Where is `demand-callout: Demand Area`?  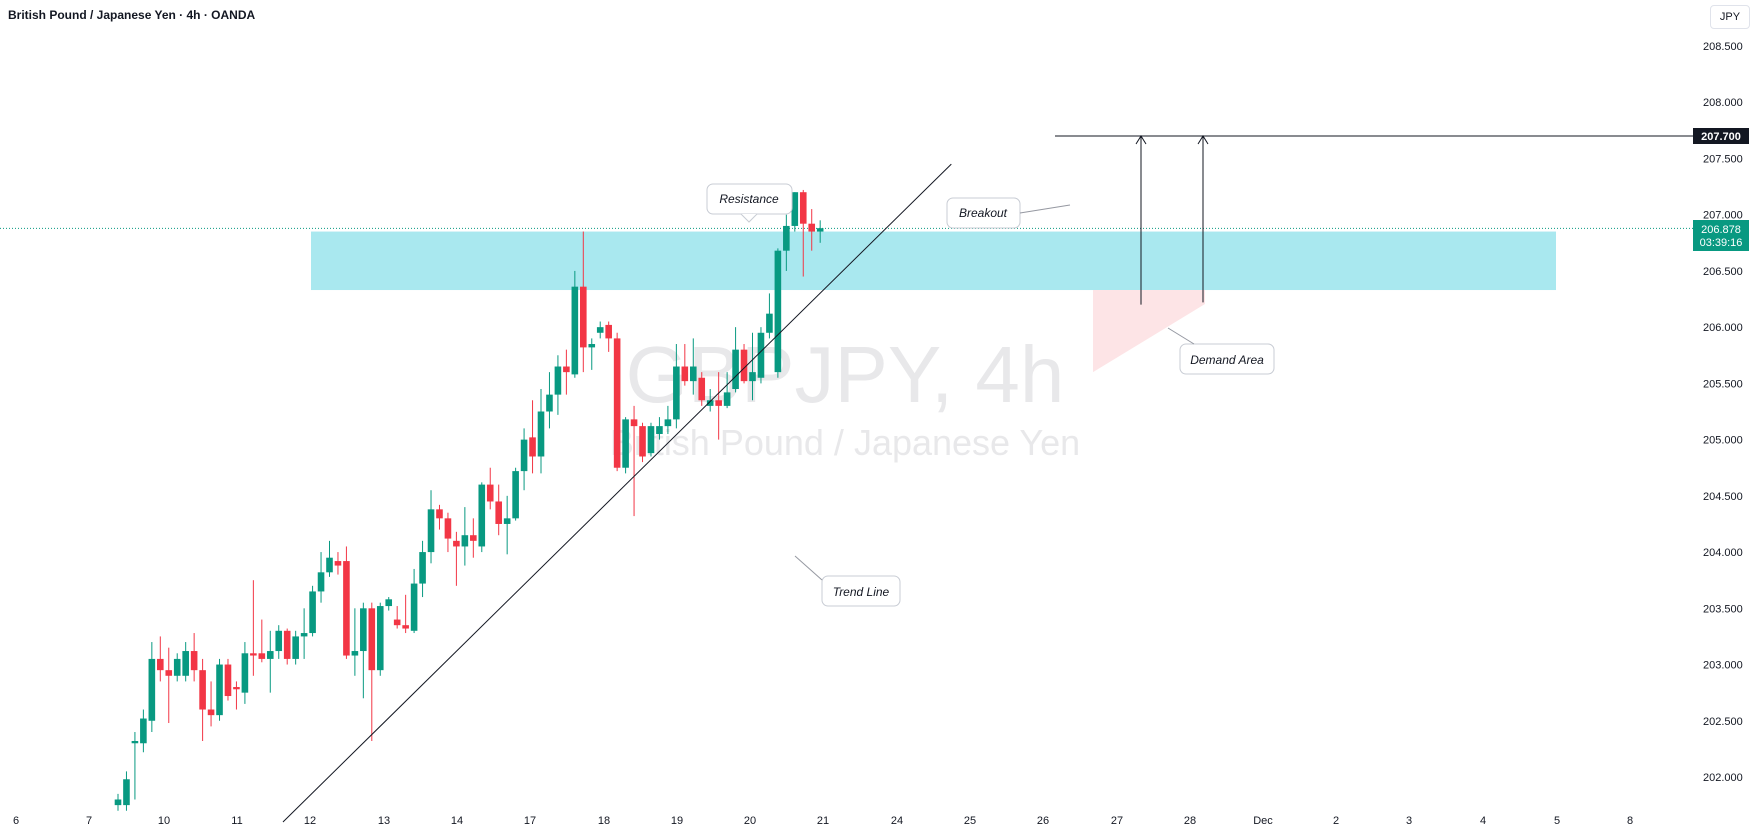 demand-callout: Demand Area is located at coordinates (1221, 351).